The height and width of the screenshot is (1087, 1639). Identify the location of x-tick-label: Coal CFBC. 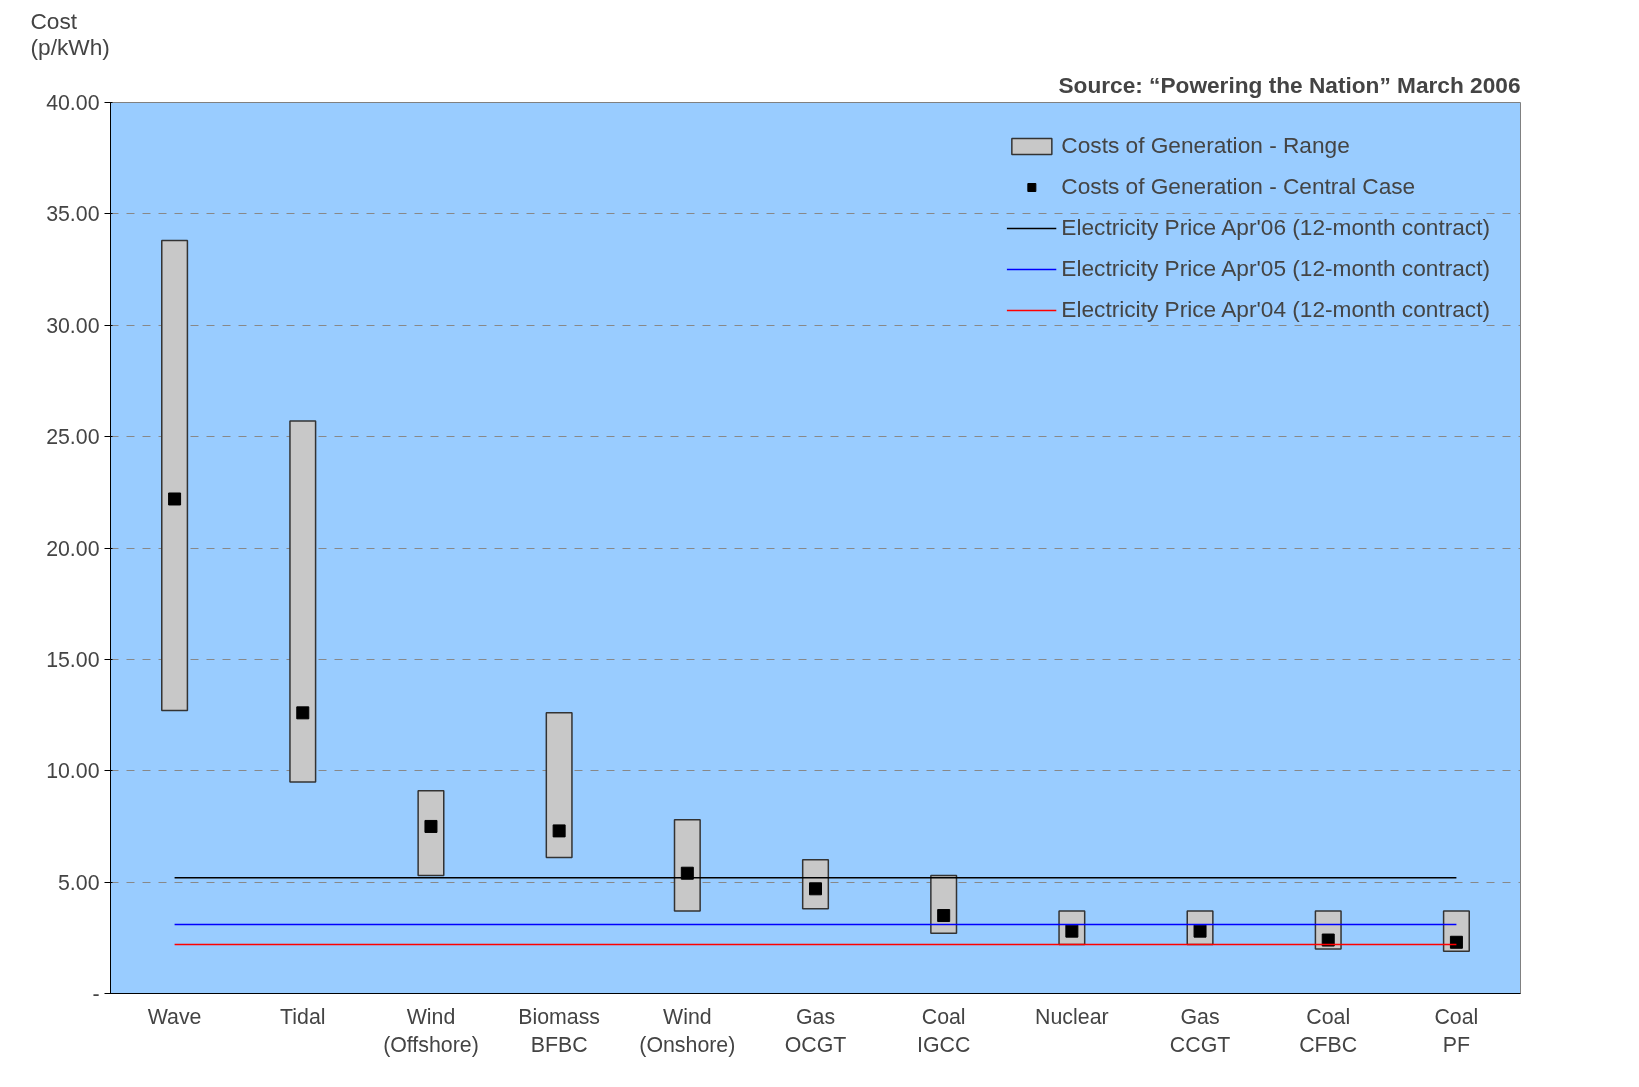
(1328, 1031).